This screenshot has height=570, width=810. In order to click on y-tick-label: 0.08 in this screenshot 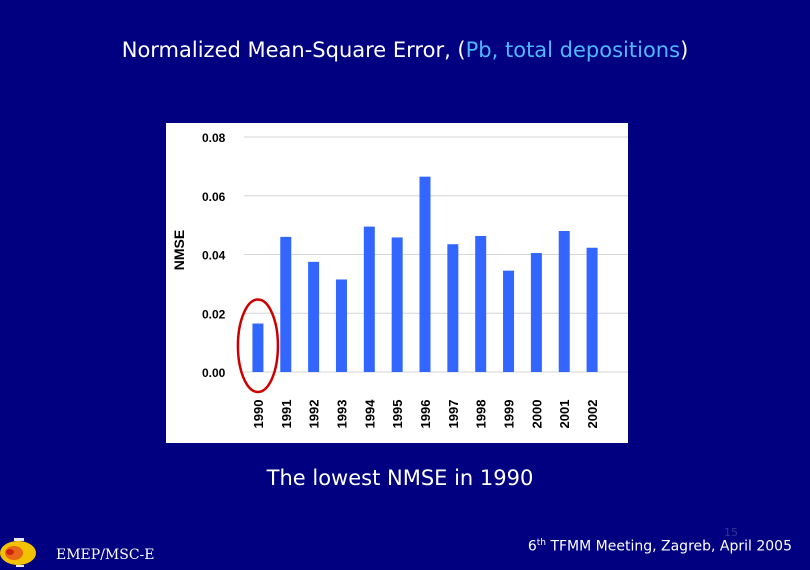, I will do `click(214, 138)`.